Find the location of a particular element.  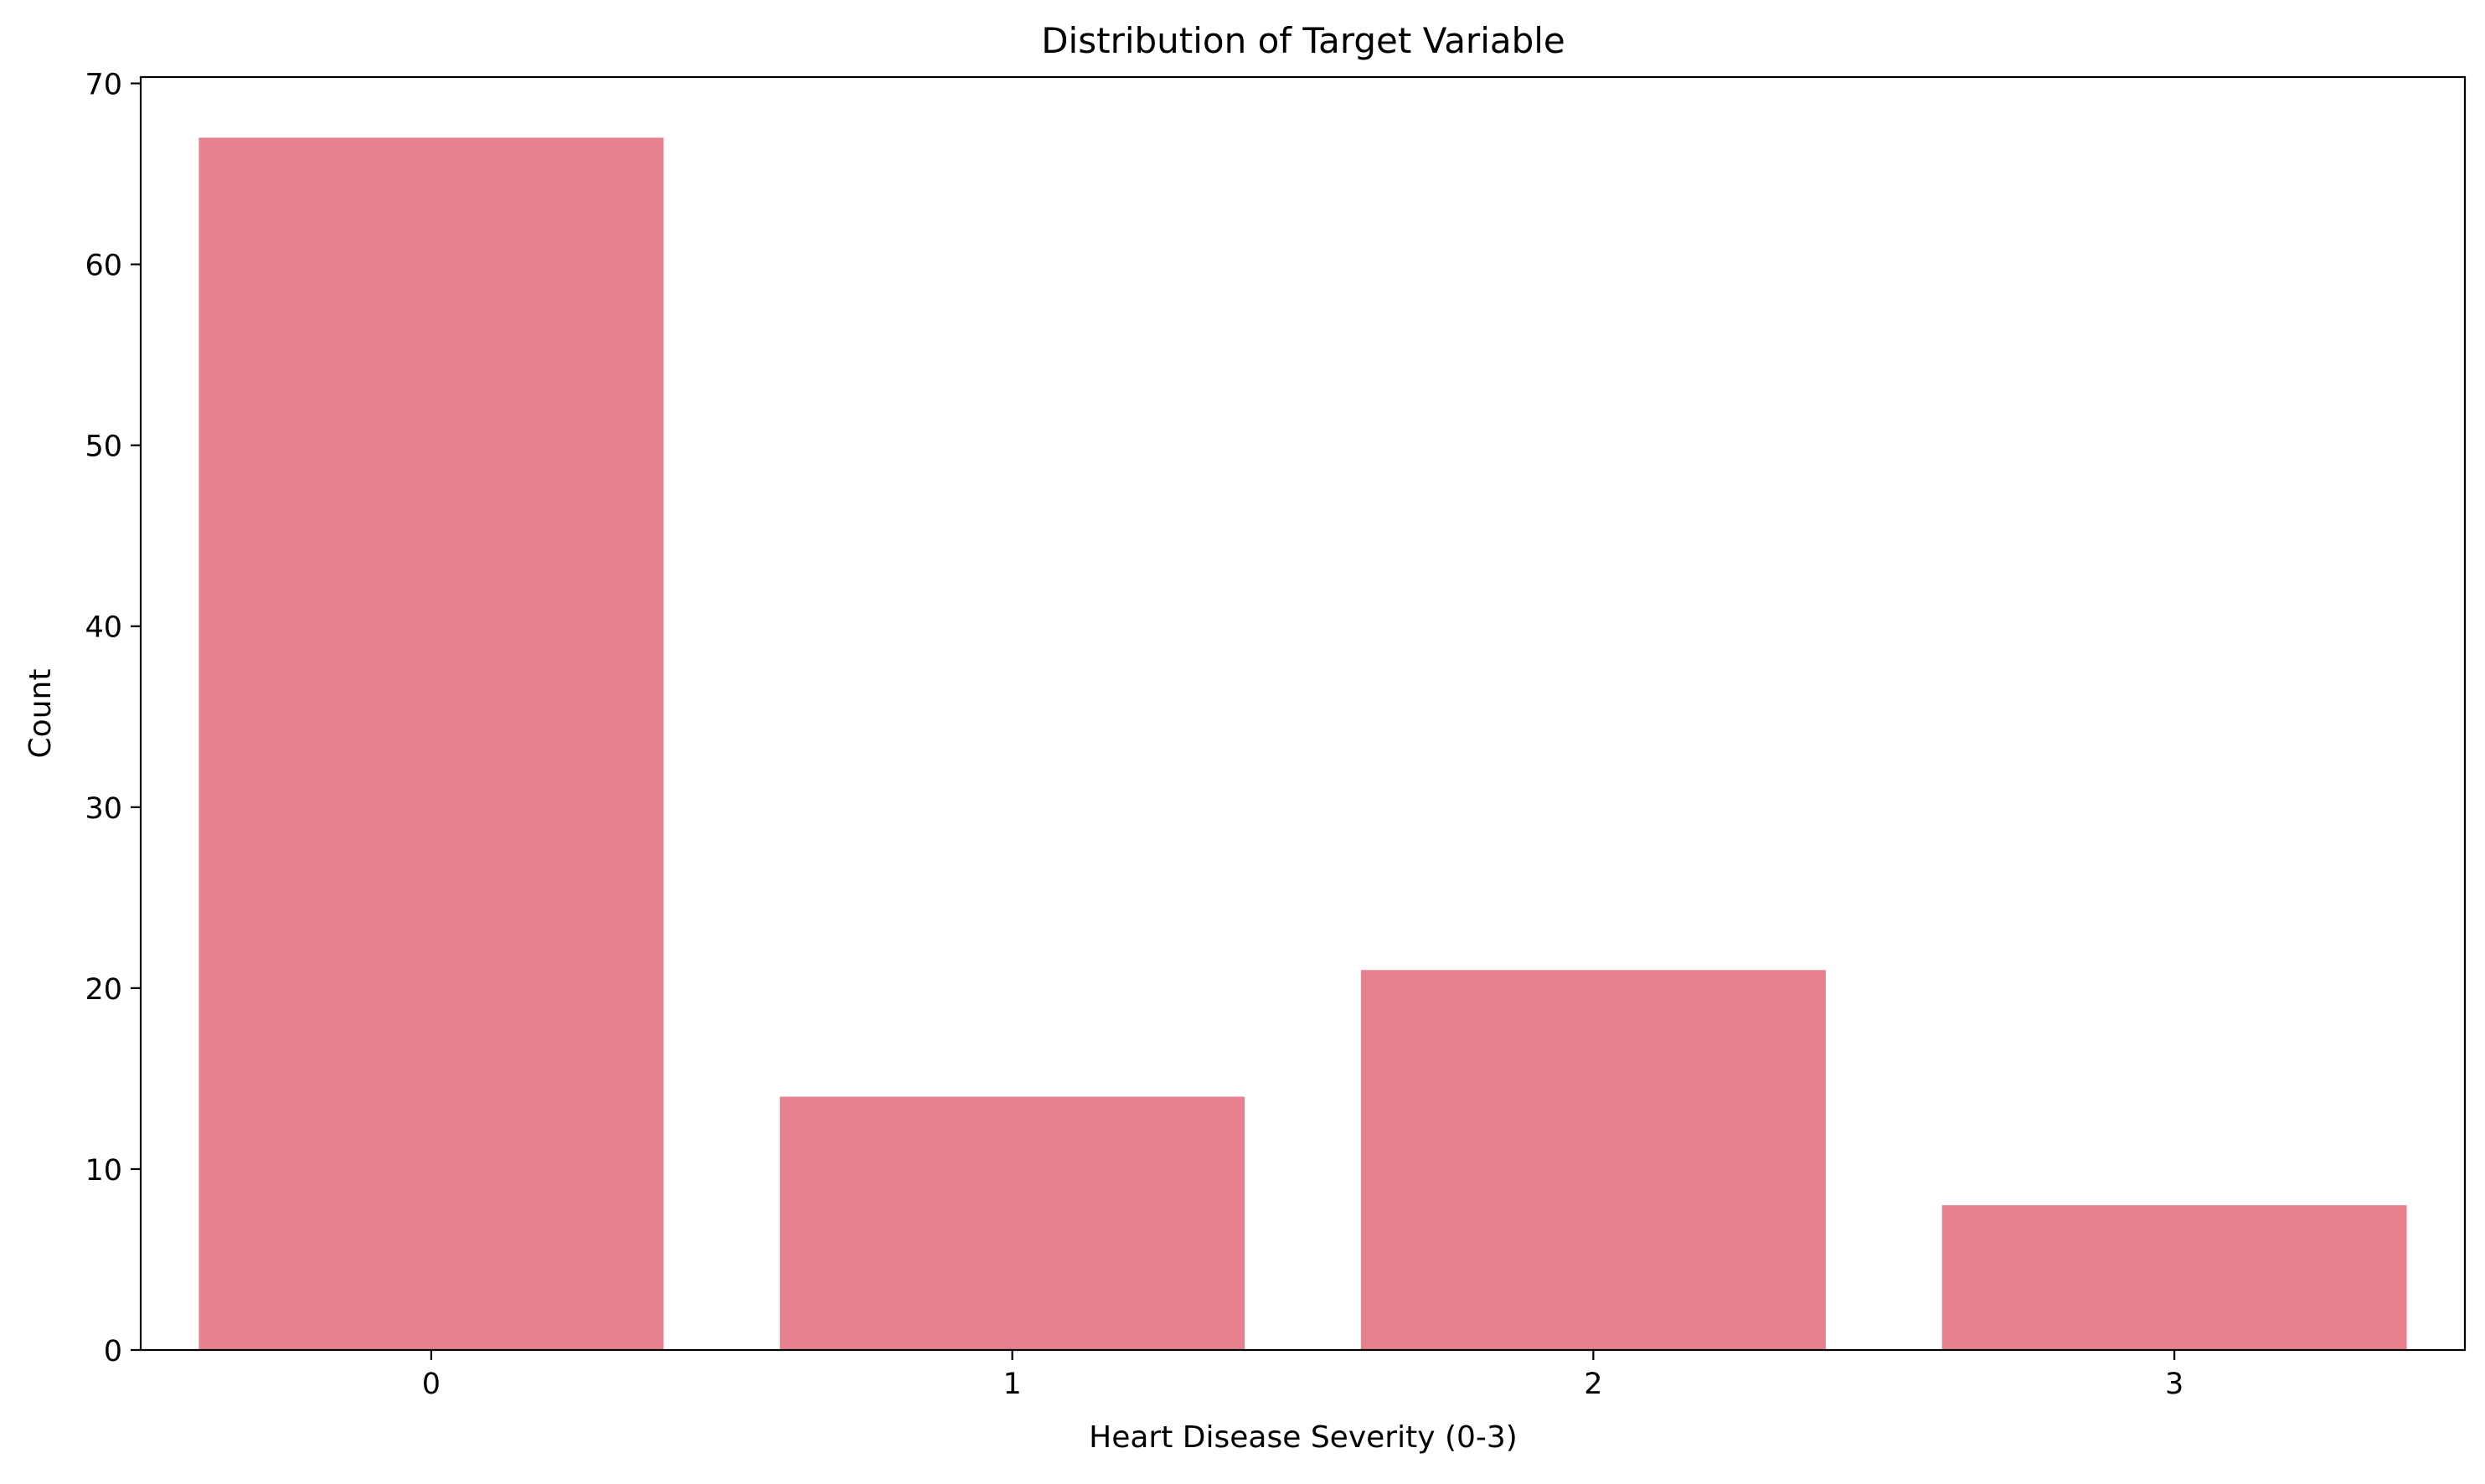

x-axis-label: Heart Disease Severity (0-3) is located at coordinates (1303, 1437).